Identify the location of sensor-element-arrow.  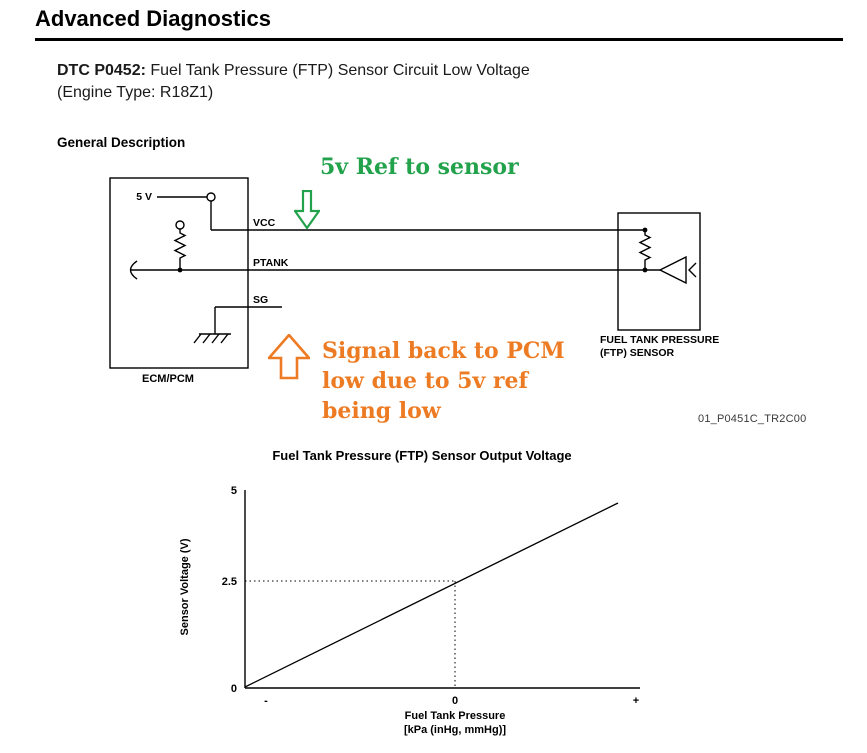
(692, 270).